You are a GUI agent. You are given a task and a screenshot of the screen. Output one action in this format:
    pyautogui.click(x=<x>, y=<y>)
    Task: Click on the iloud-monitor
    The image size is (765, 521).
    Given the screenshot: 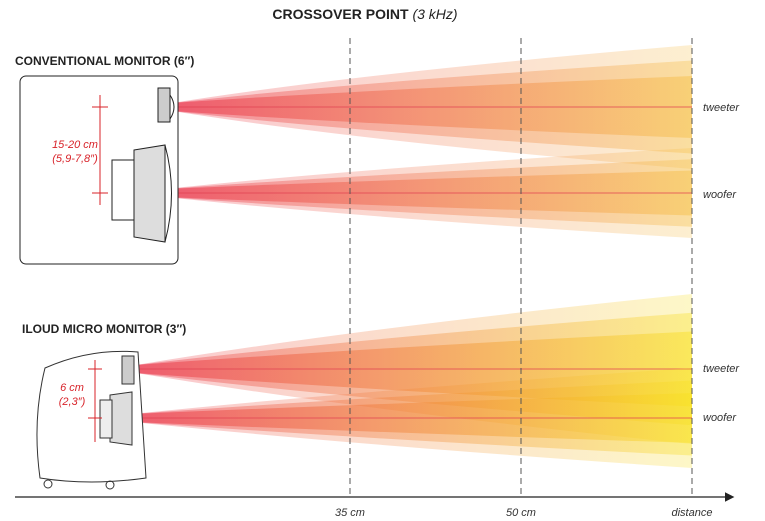 What is the action you would take?
    pyautogui.click(x=91, y=420)
    